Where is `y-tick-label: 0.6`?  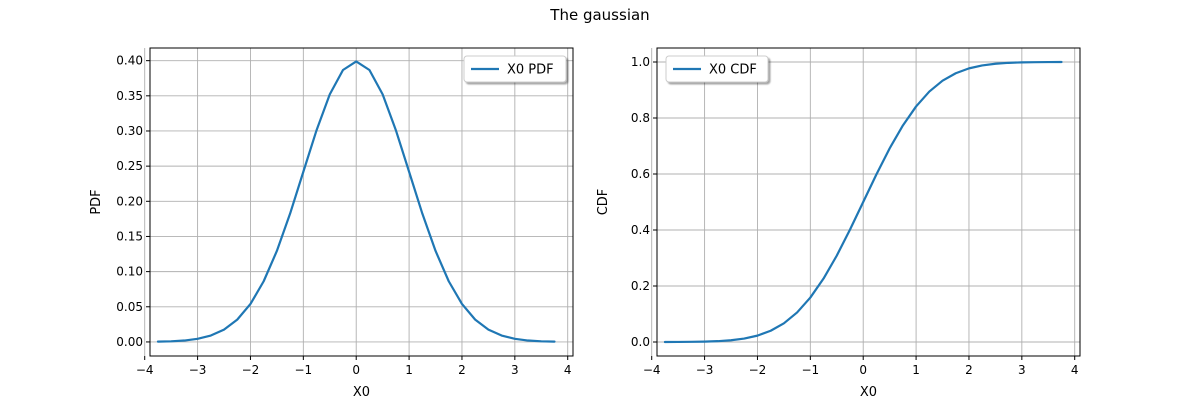
y-tick-label: 0.6 is located at coordinates (640, 174).